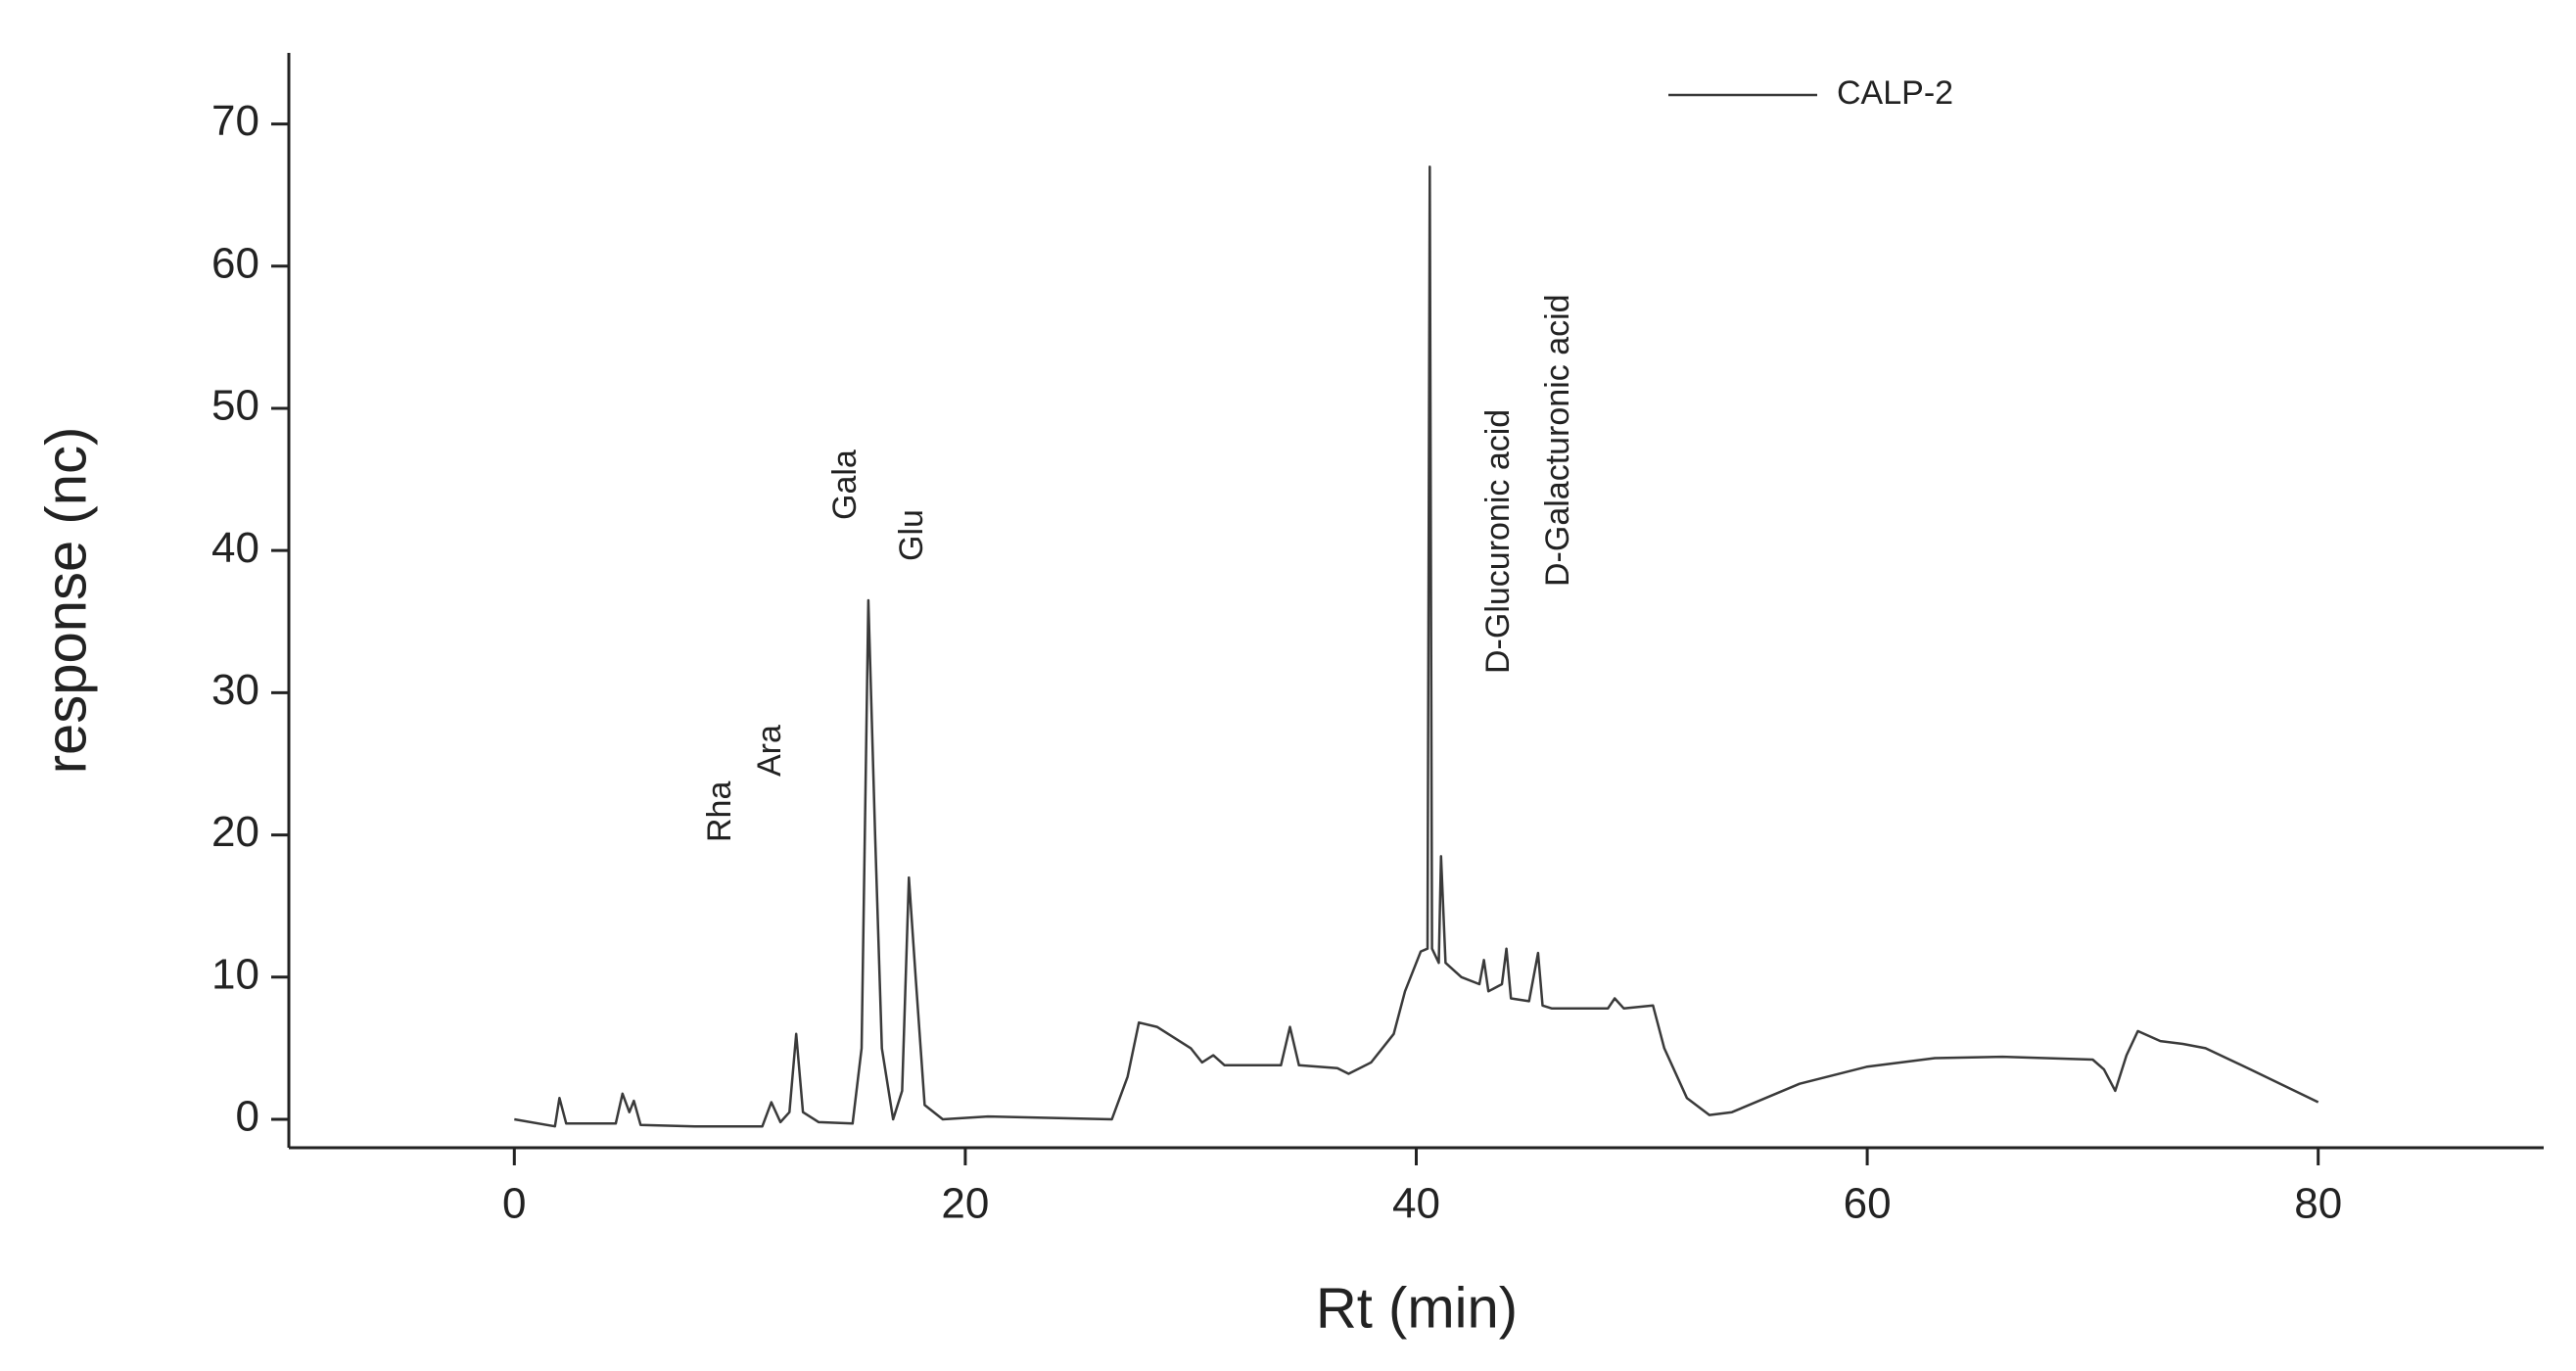  What do you see at coordinates (248, 1117) in the screenshot?
I see `y-tick-label: 0` at bounding box center [248, 1117].